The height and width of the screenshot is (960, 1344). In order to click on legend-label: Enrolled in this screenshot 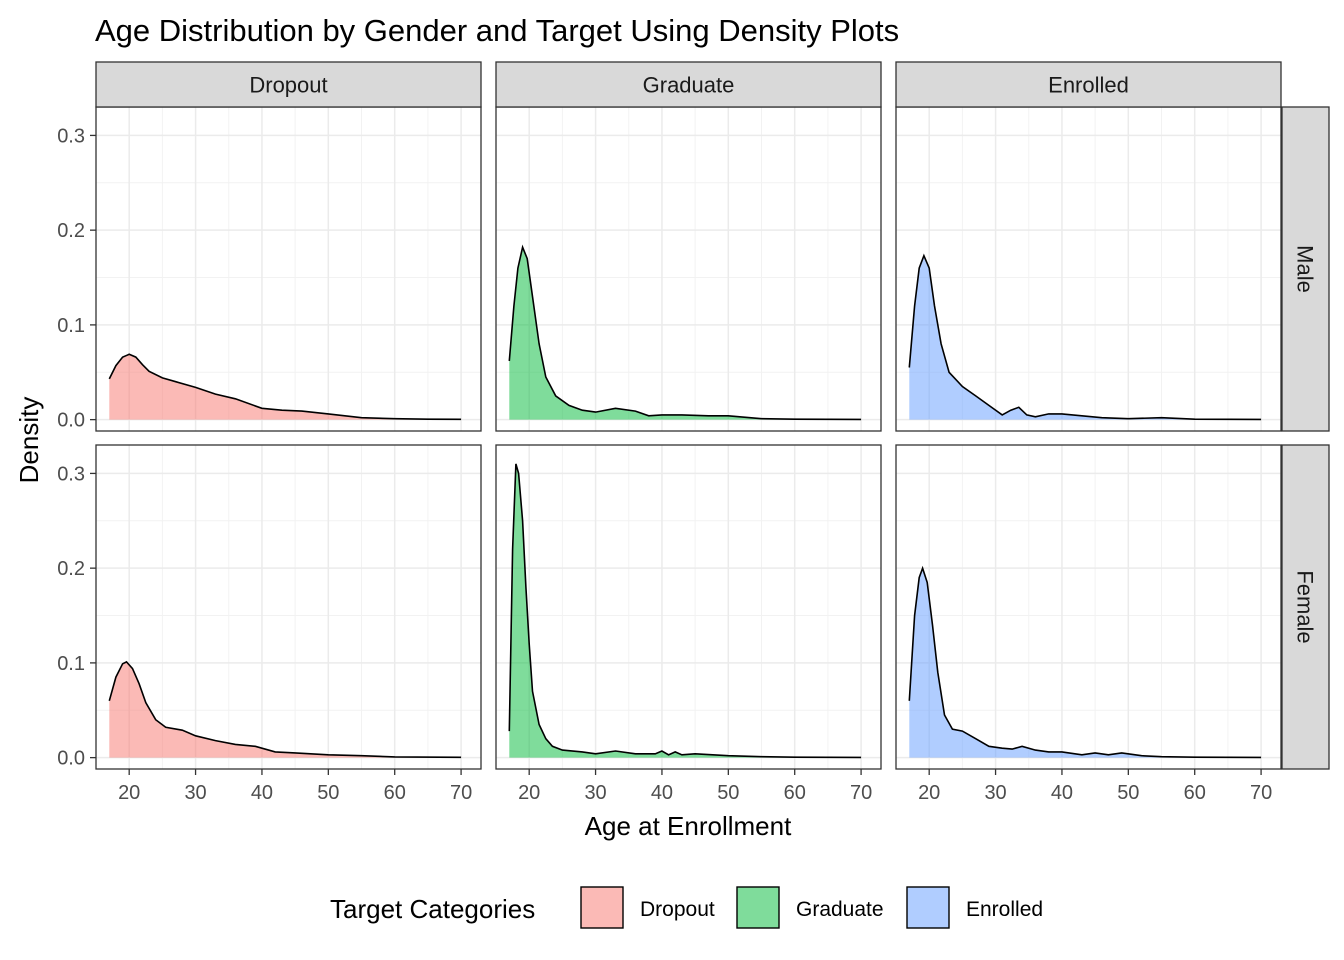, I will do `click(1004, 909)`.